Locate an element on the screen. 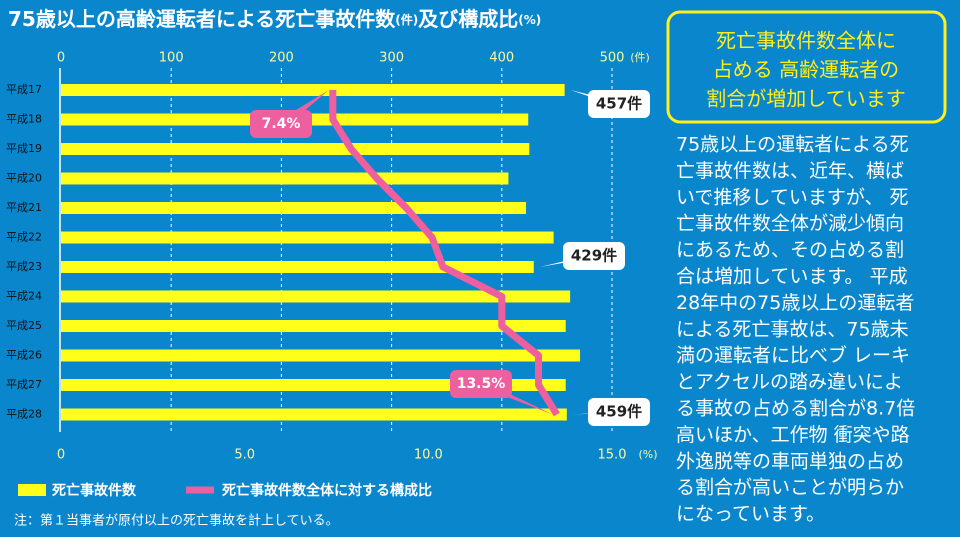 This screenshot has height=537, width=960. legend-swatch is located at coordinates (32, 490).